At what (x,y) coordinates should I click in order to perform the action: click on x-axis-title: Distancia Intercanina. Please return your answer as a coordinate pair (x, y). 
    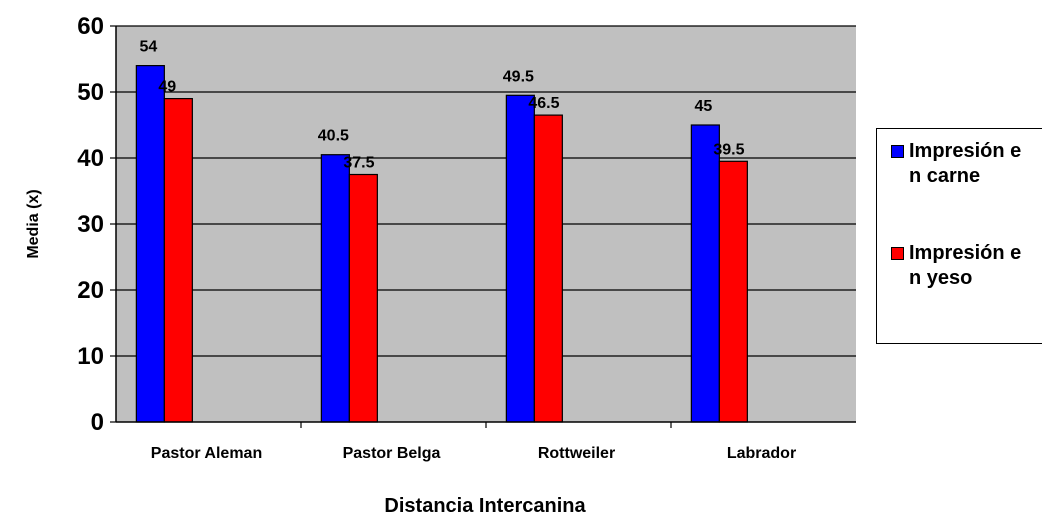
    Looking at the image, I should click on (485, 506).